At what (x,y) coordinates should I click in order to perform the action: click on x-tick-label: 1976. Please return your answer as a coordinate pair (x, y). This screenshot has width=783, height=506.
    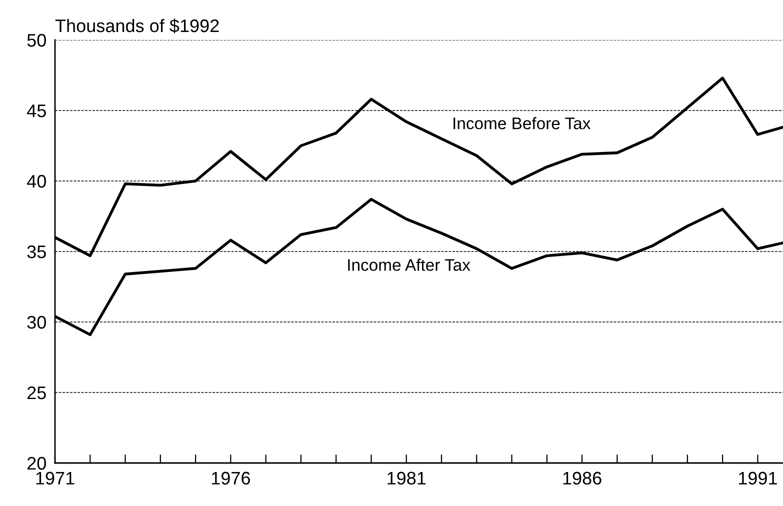
    Looking at the image, I should click on (231, 478).